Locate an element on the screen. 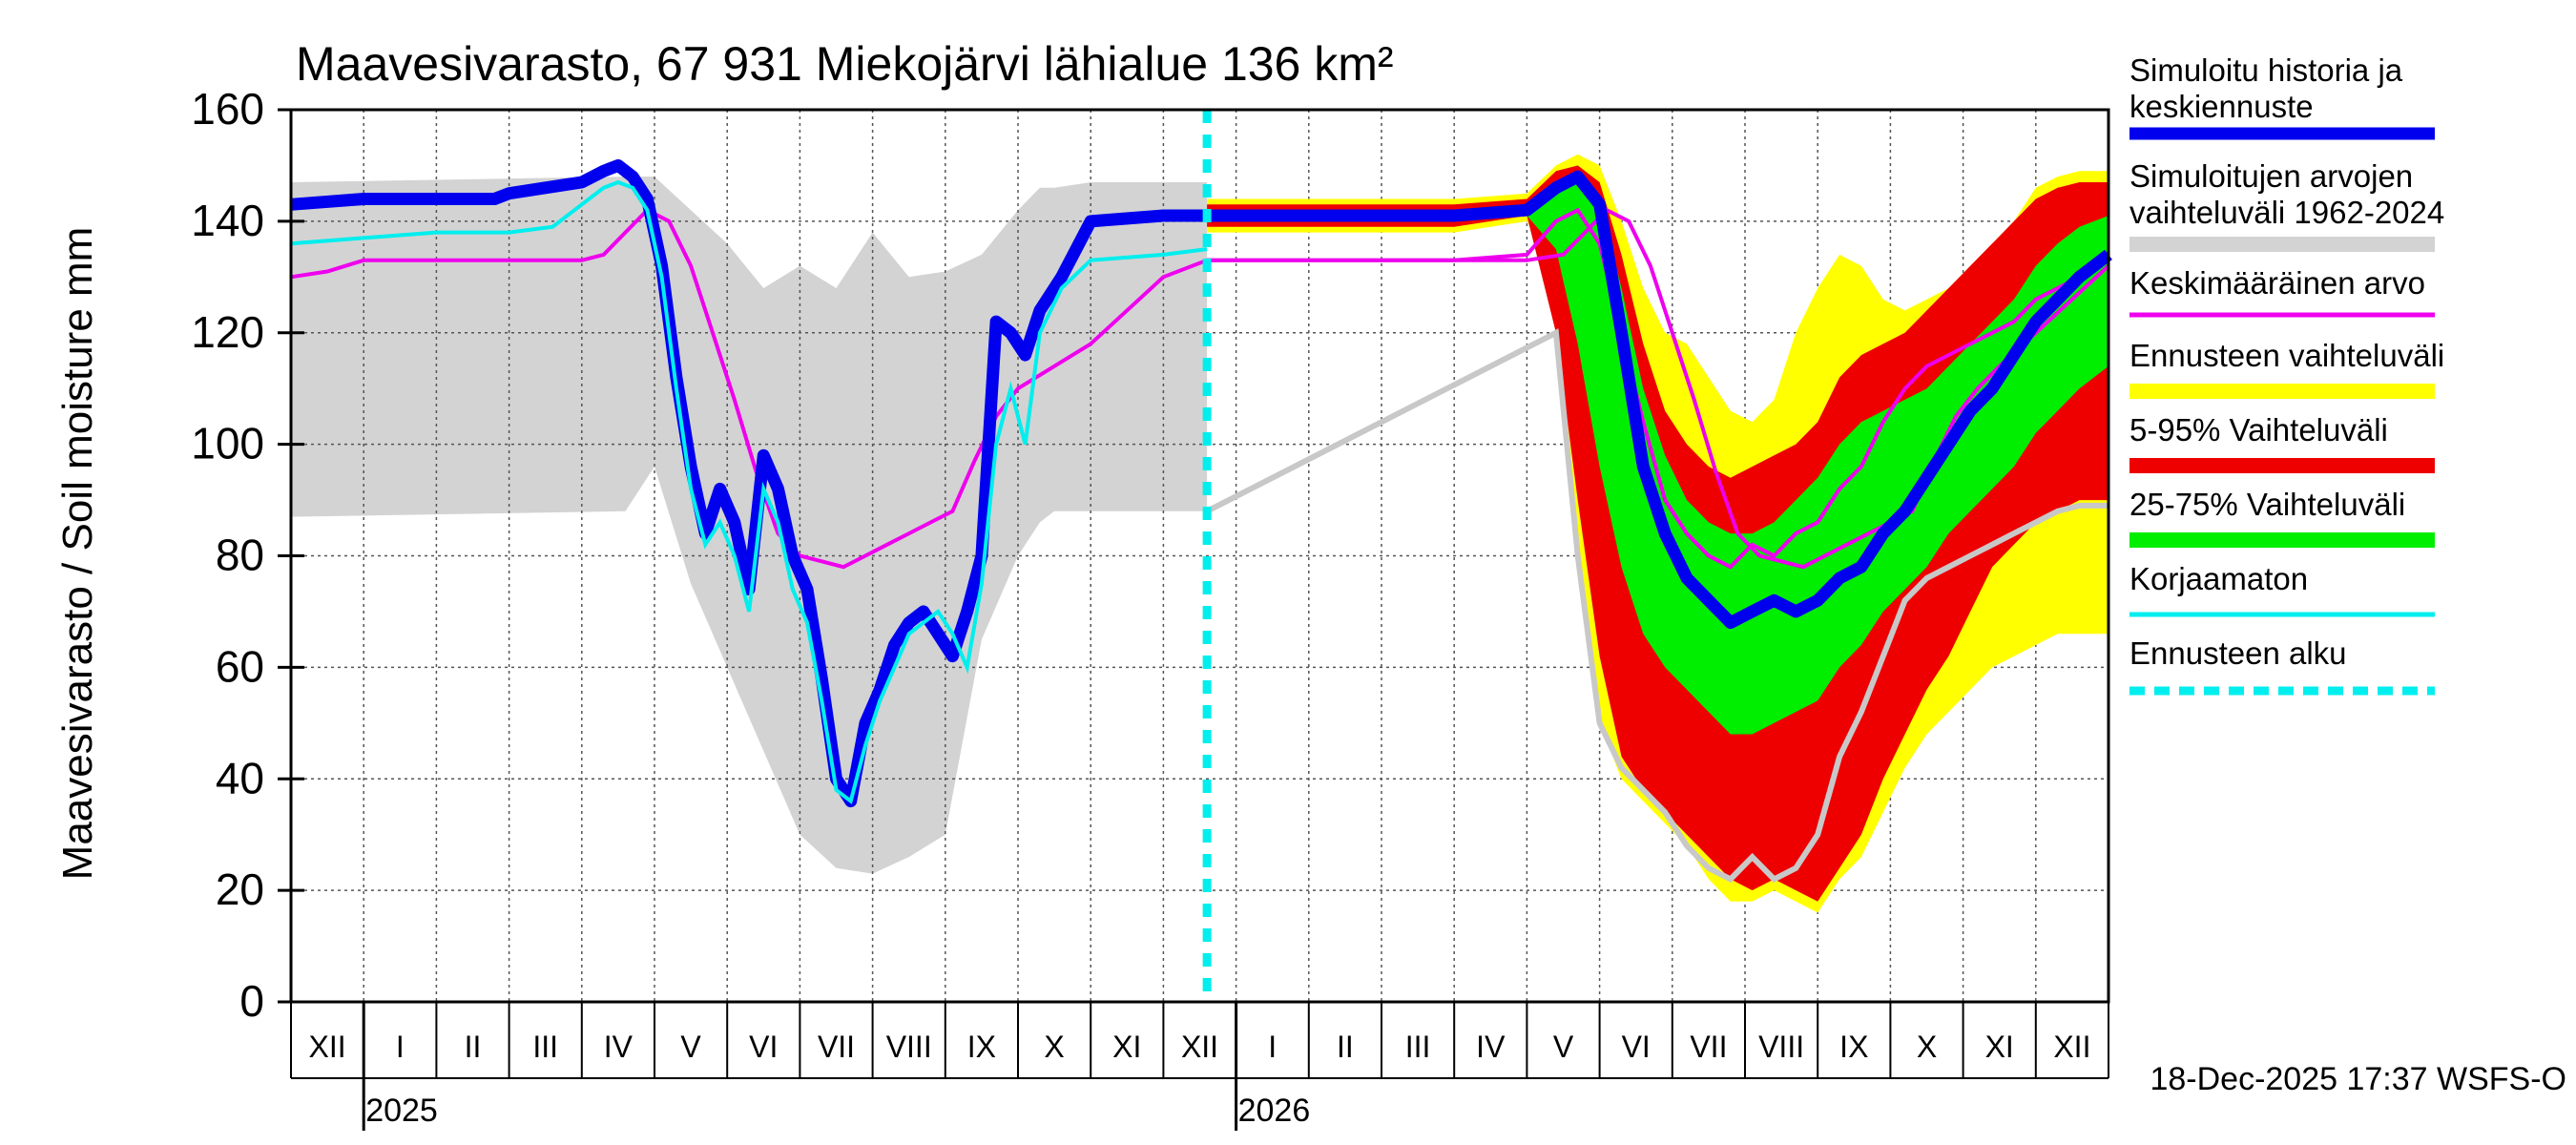 The height and width of the screenshot is (1145, 2576). legend-label-line: Simuloitu historia ja is located at coordinates (2266, 70).